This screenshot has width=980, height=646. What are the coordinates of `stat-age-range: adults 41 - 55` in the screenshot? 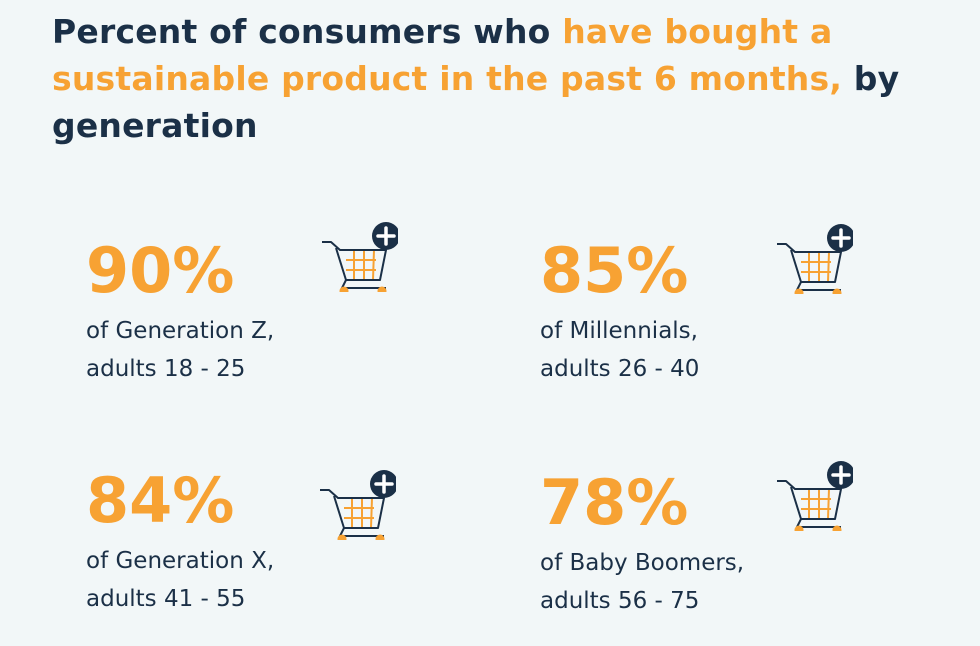 It's located at (166, 599).